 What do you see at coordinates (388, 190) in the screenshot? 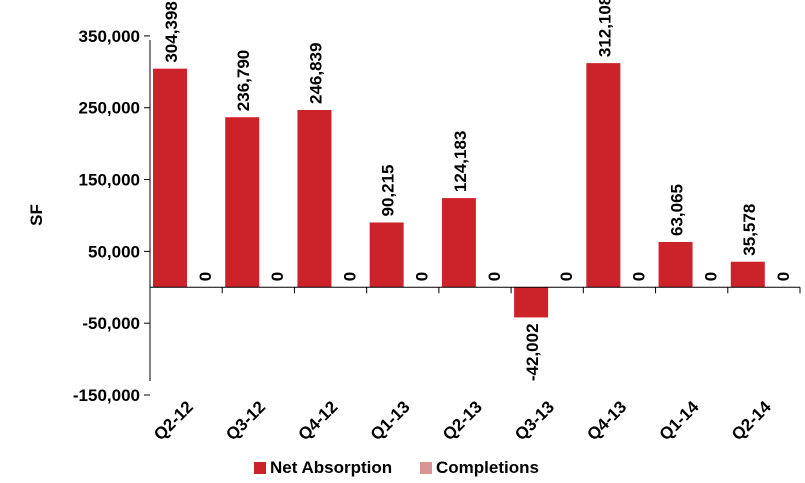
I see `data-label-net-absorption: 90,215` at bounding box center [388, 190].